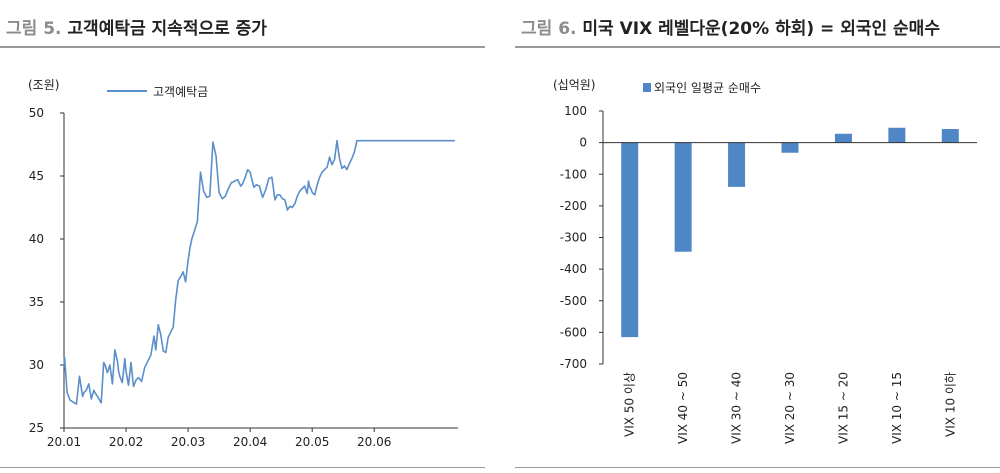  I want to click on x-category-label: VIX 15 ~ 20, so click(843, 408).